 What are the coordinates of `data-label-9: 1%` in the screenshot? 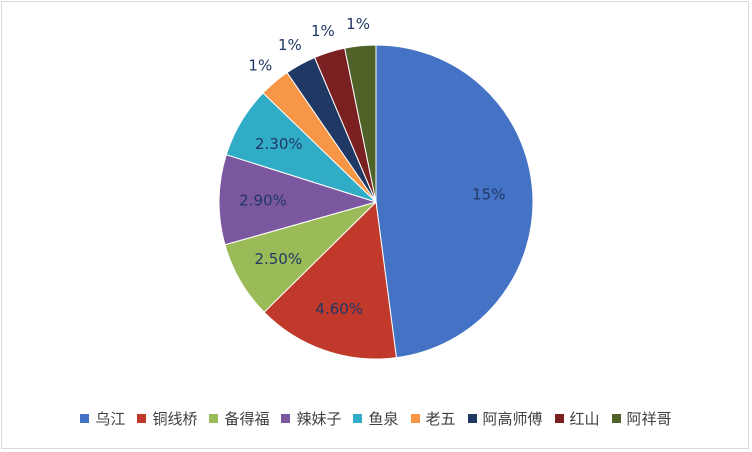 It's located at (358, 24).